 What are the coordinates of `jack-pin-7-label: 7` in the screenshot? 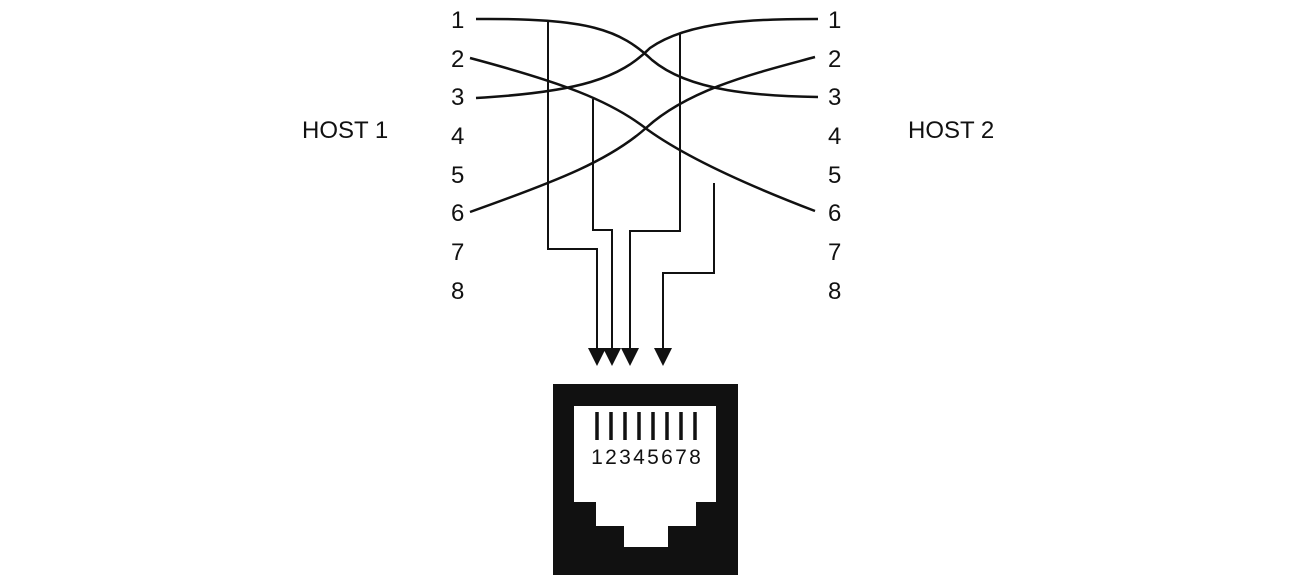 It's located at (681, 457).